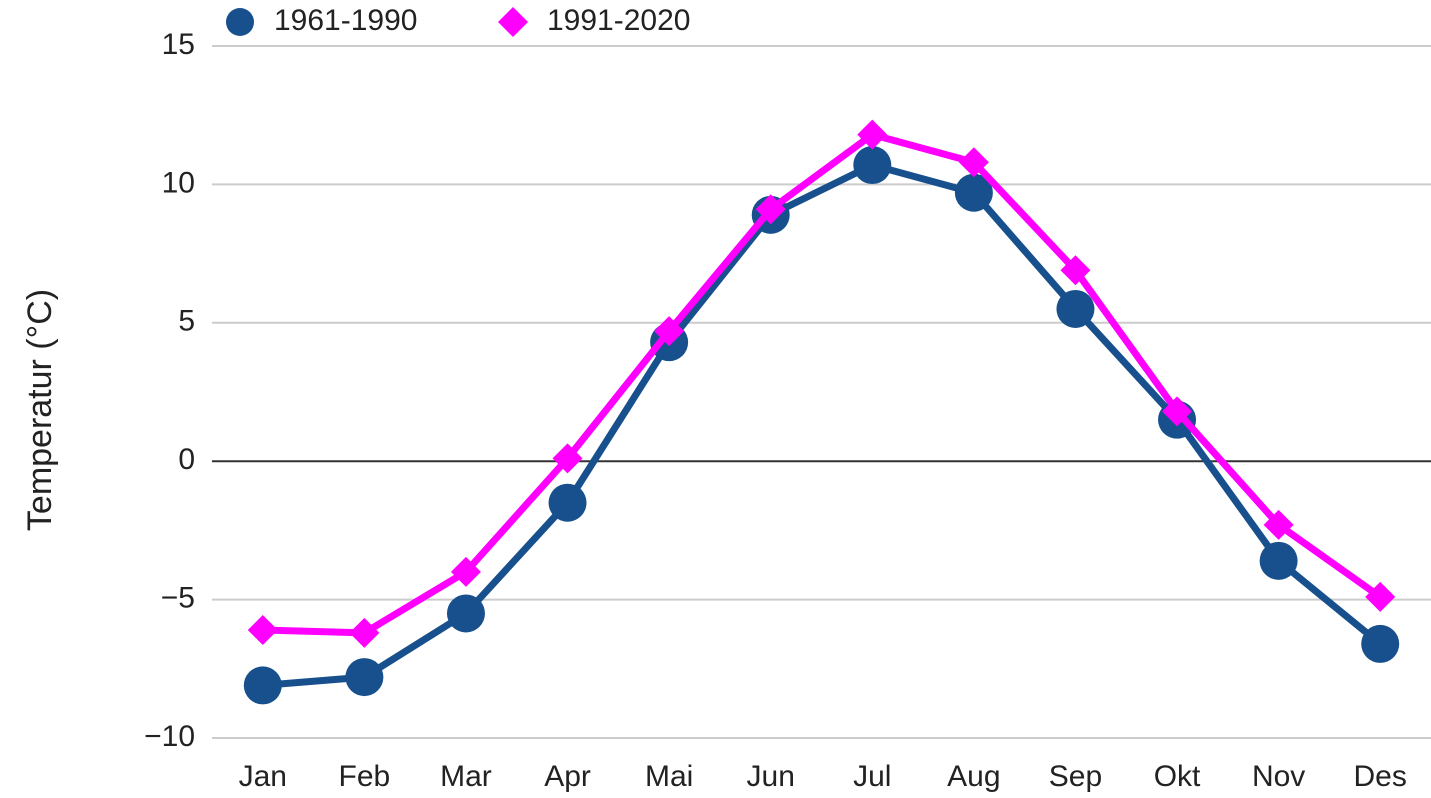  Describe the element at coordinates (186, 321) in the screenshot. I see `y-tick-label: 5` at that location.